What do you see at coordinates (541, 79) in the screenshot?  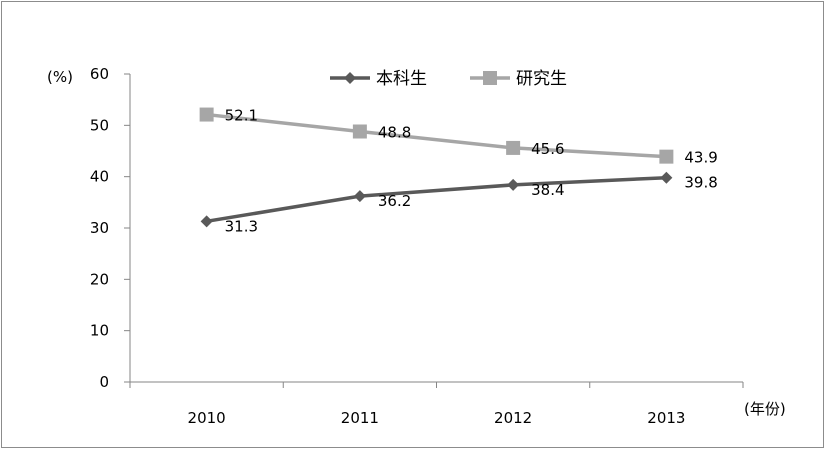 I see `legend-label: 研究生` at bounding box center [541, 79].